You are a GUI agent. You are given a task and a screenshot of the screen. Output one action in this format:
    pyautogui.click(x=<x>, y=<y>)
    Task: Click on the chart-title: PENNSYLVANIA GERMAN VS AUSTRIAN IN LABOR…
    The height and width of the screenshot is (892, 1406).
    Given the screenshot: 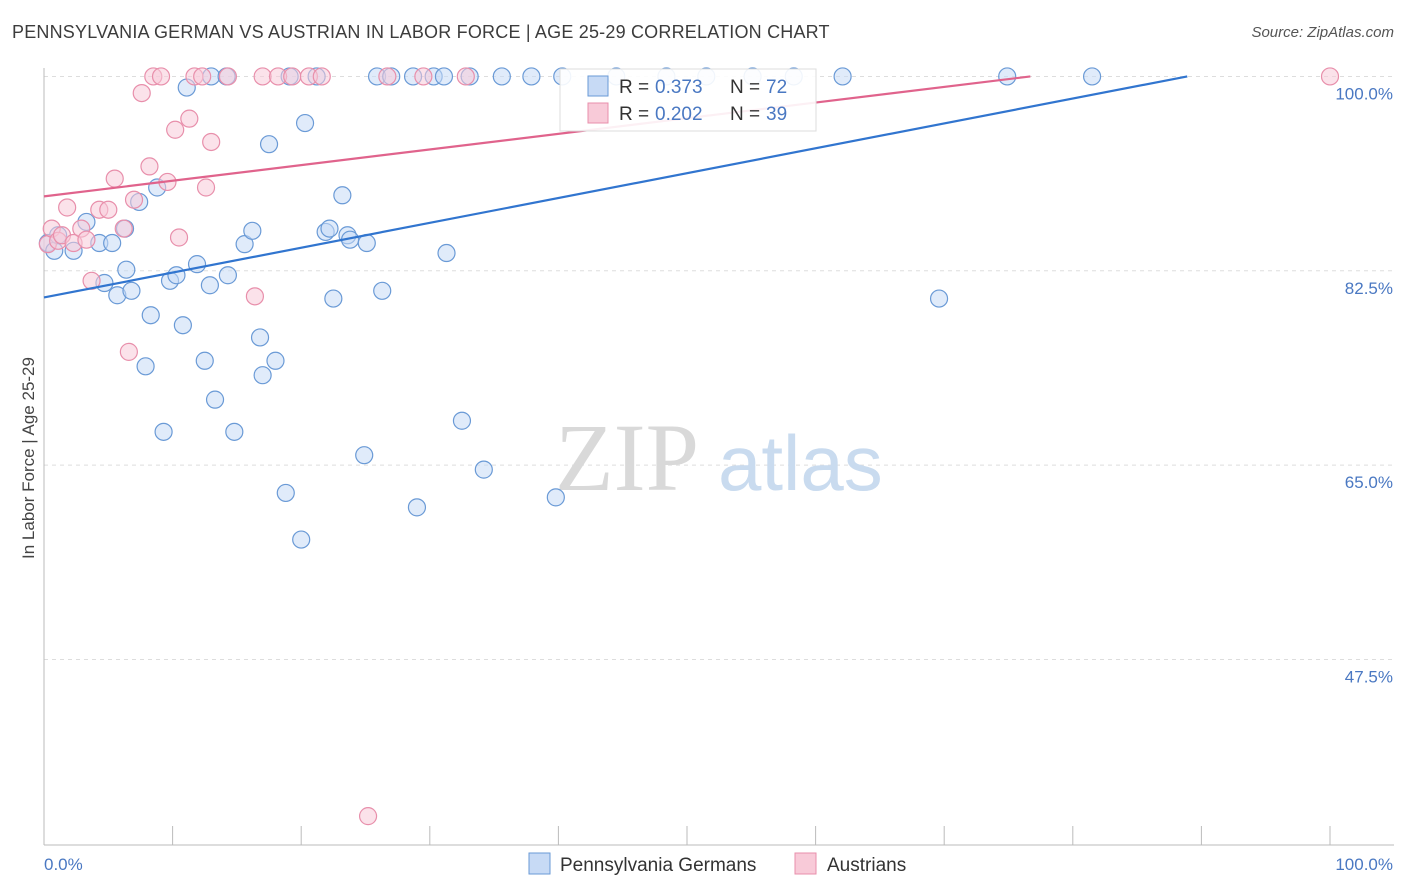 What is the action you would take?
    pyautogui.click(x=421, y=32)
    